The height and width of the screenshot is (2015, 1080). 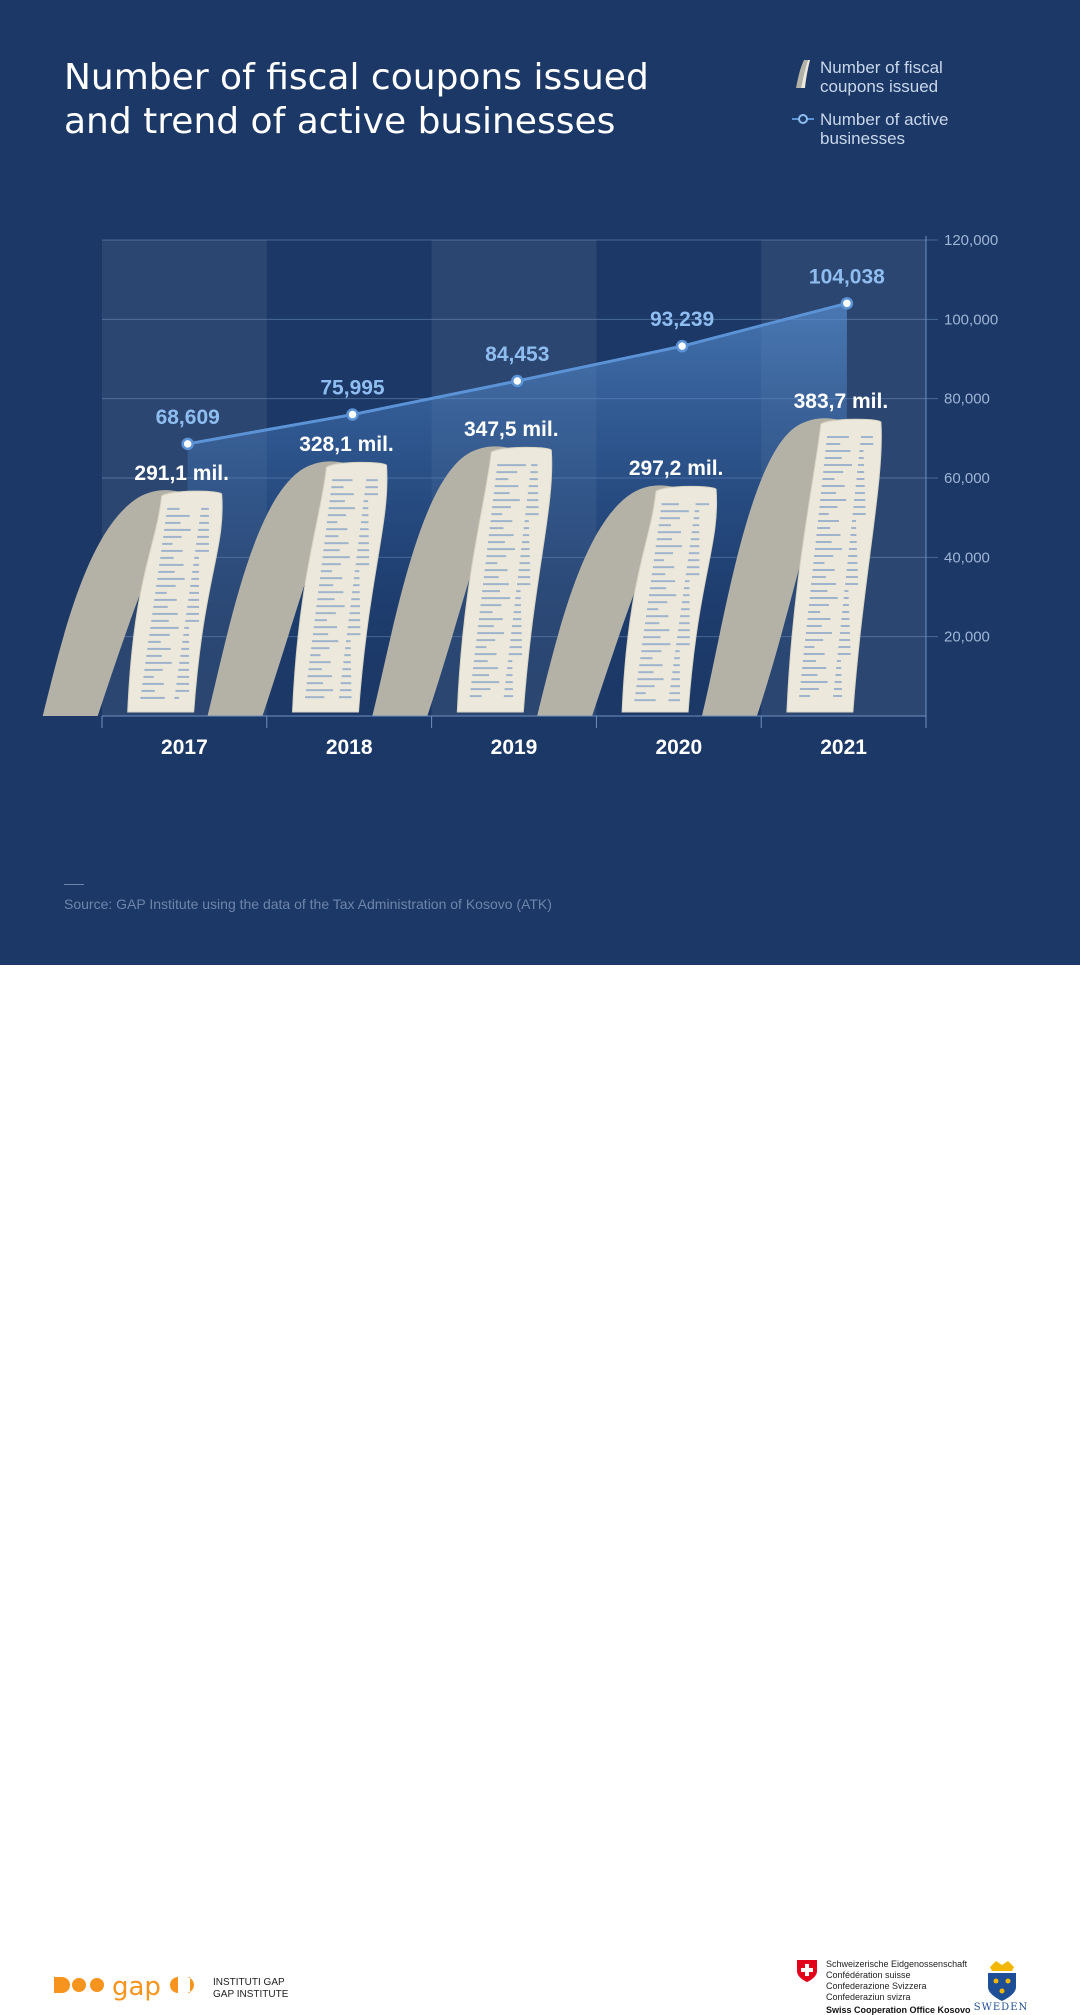 I want to click on svg-text: gap, so click(x=136, y=1987).